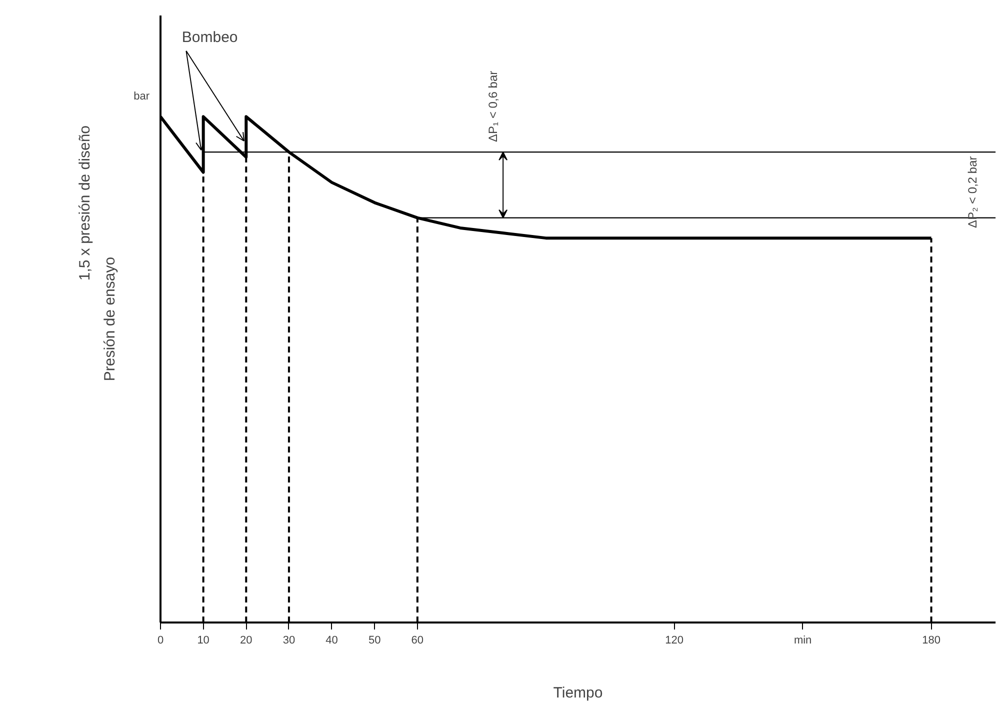 The width and height of the screenshot is (996, 722). What do you see at coordinates (210, 37) in the screenshot?
I see `text: Bombeo` at bounding box center [210, 37].